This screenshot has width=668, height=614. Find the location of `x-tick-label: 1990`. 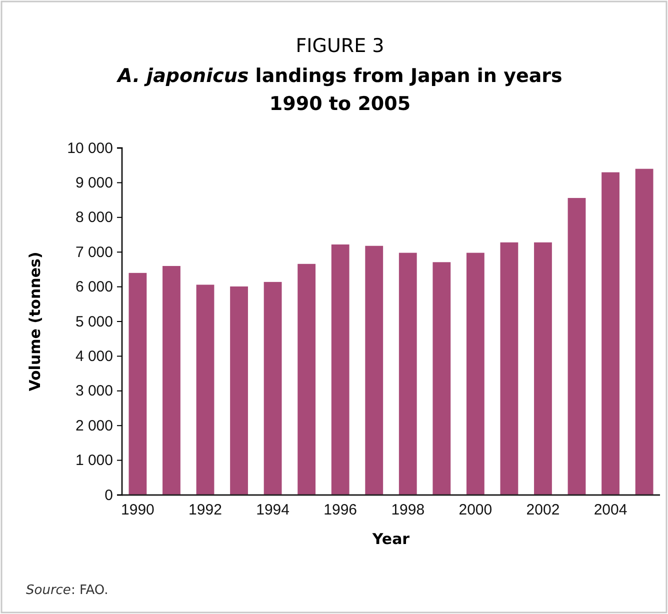

x-tick-label: 1990 is located at coordinates (137, 510).